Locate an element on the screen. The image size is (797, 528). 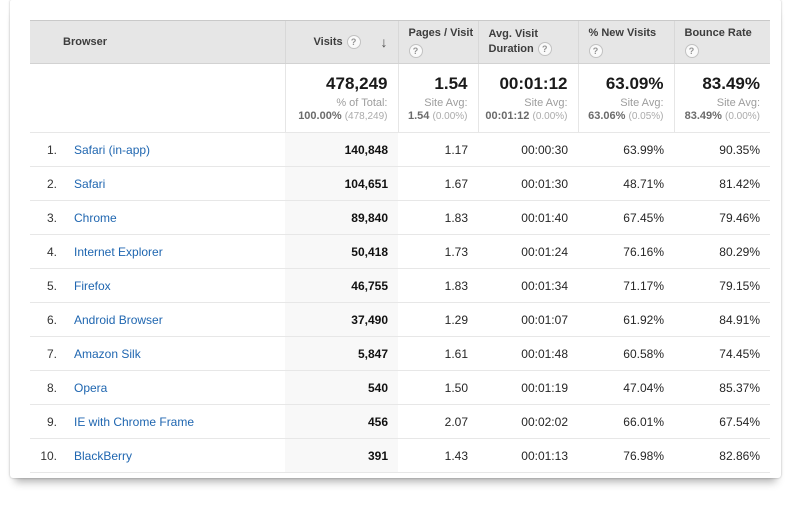
column-header-avg-visit-duration: Avg. Visit Duration? is located at coordinates (527, 42).